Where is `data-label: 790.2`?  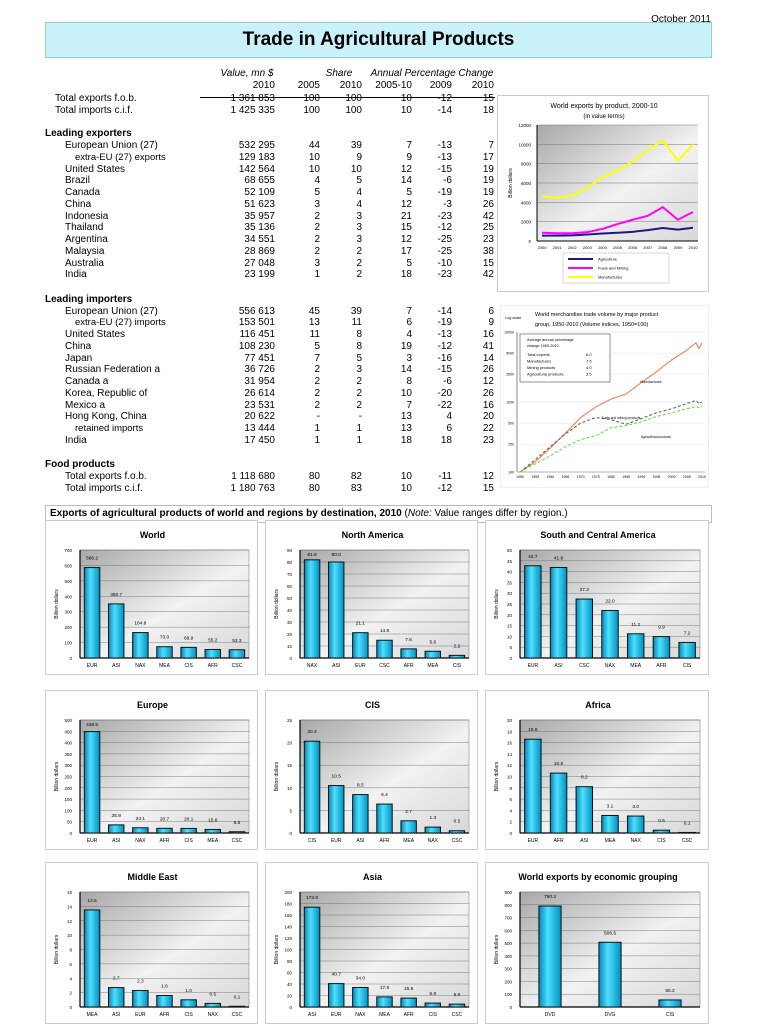
data-label: 790.2 is located at coordinates (550, 897).